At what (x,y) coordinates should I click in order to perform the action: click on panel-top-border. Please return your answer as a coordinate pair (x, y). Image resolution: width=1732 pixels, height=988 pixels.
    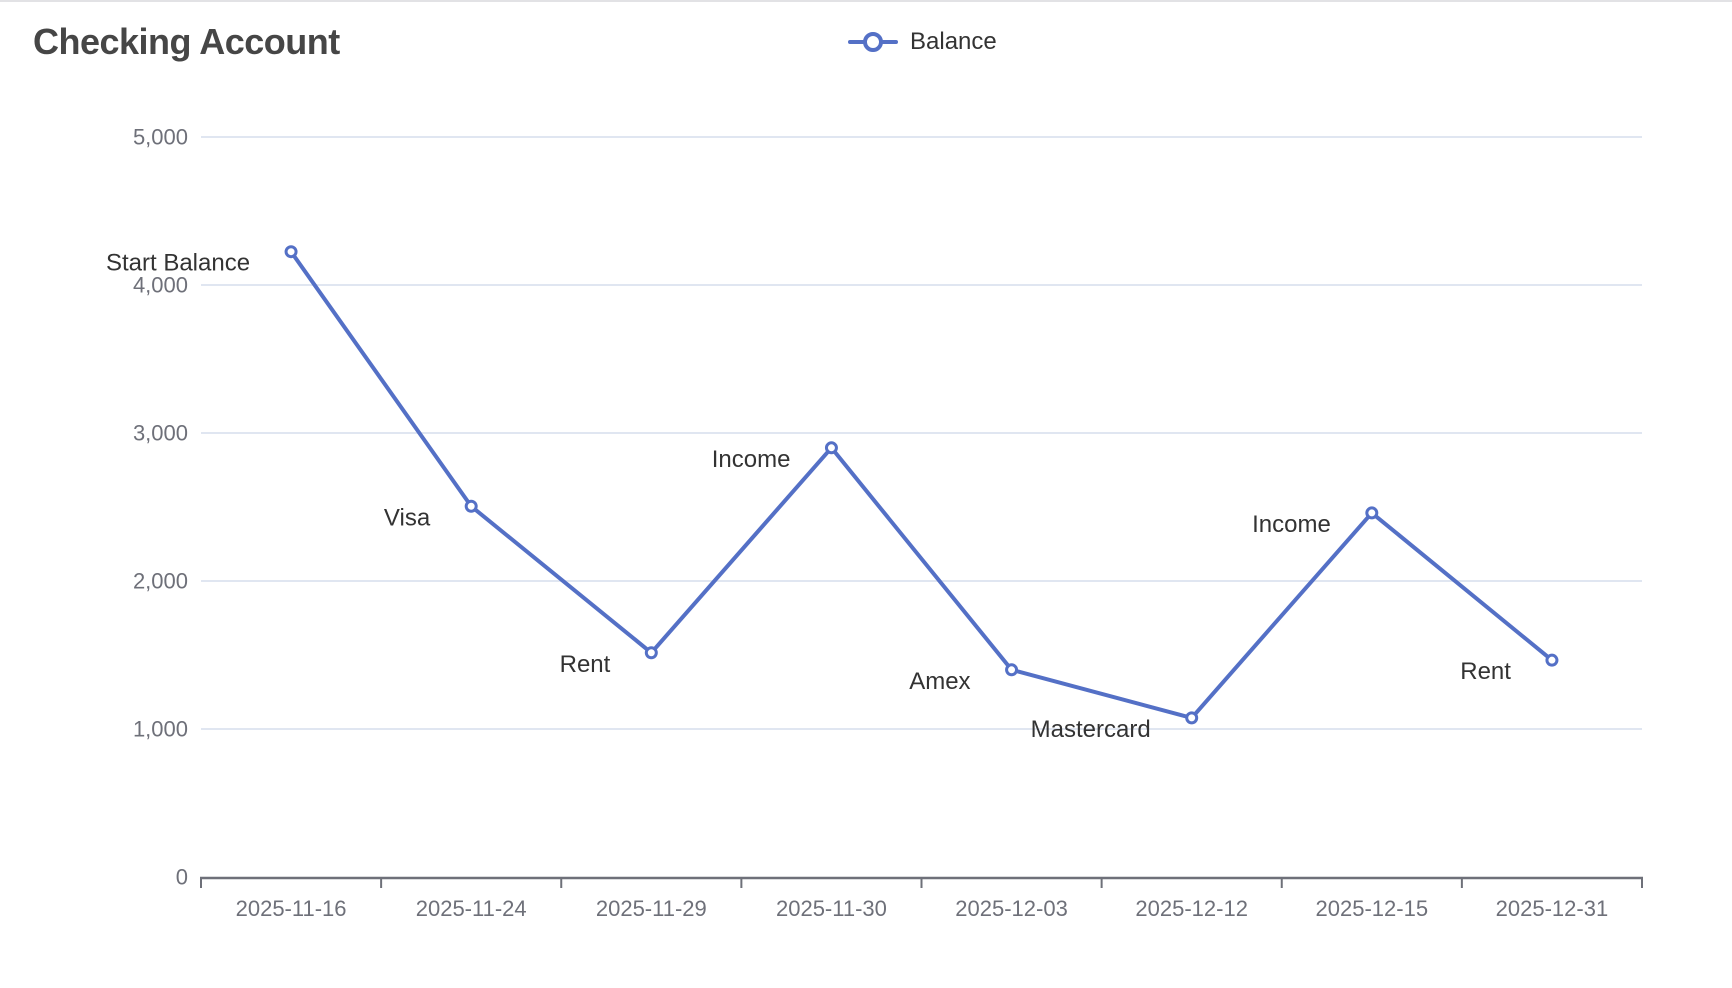
    Looking at the image, I should click on (866, 1).